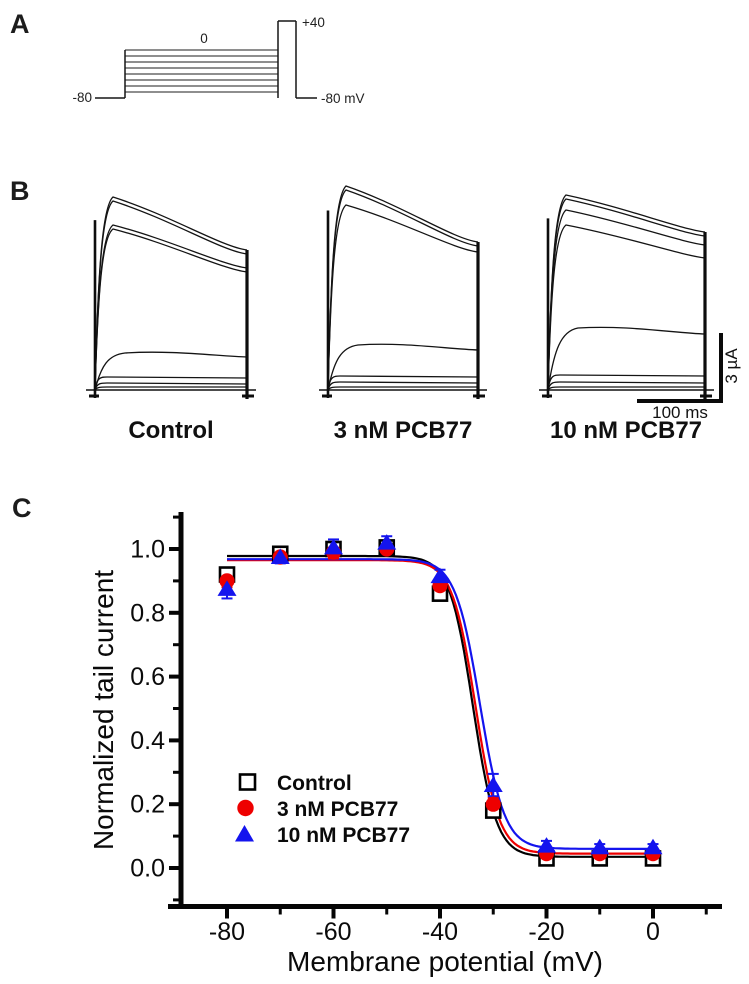 The image size is (749, 984). Describe the element at coordinates (227, 932) in the screenshot. I see `x-tick-label: -80` at that location.